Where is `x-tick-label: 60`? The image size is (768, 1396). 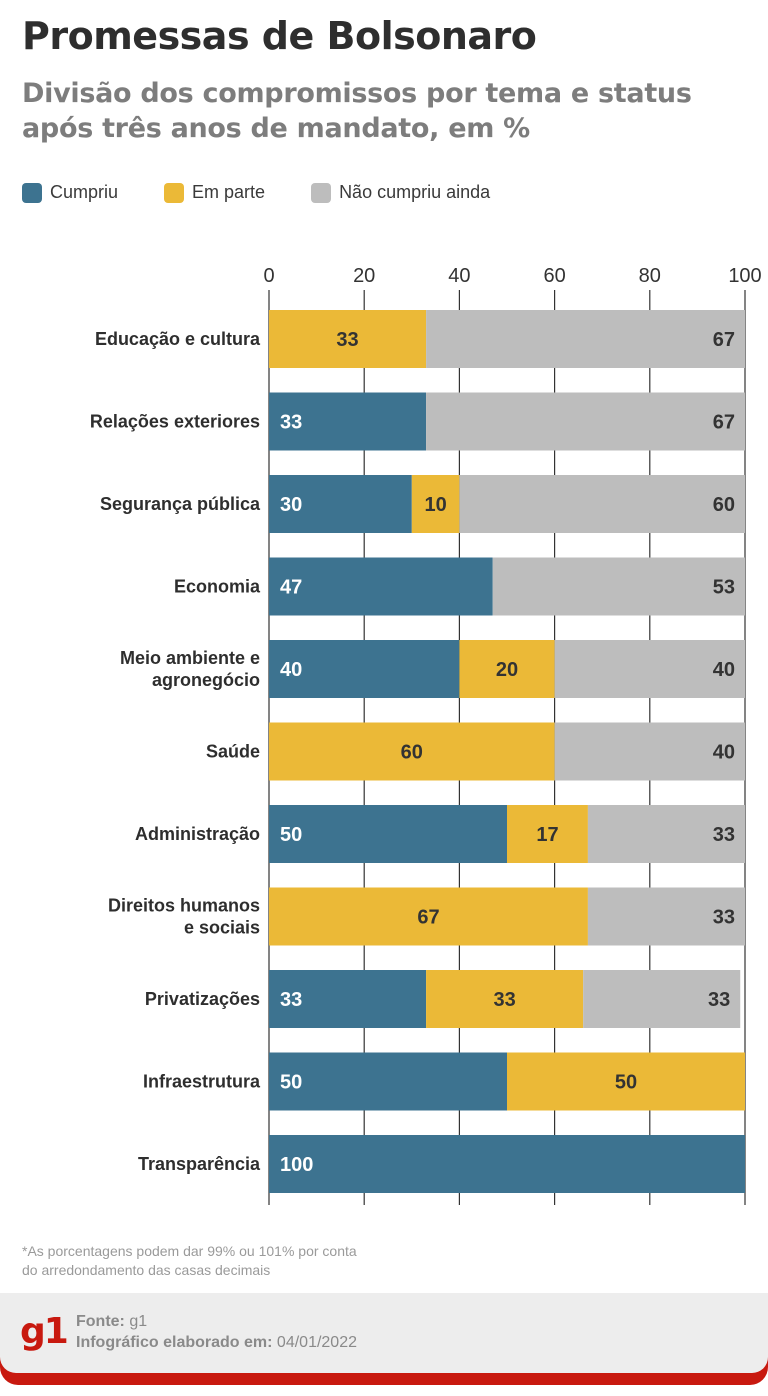 x-tick-label: 60 is located at coordinates (554, 276).